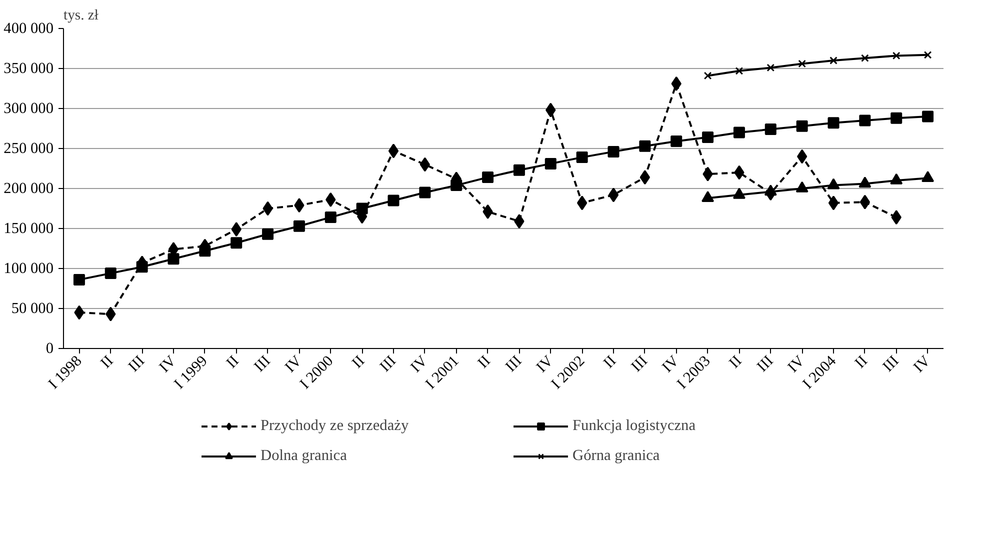 This screenshot has width=984, height=535. What do you see at coordinates (616, 456) in the screenshot?
I see `legend-label: Górna granica` at bounding box center [616, 456].